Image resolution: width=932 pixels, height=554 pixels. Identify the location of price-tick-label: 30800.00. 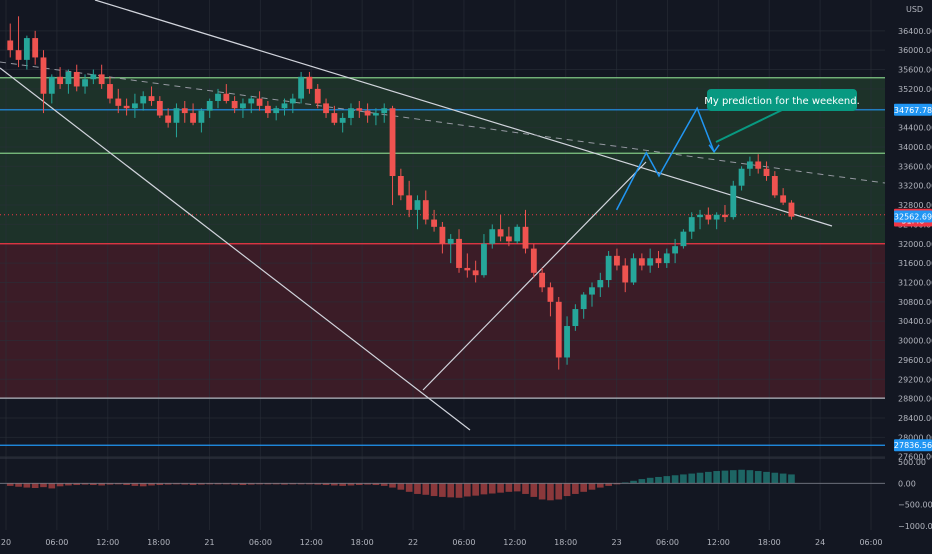
(915, 302).